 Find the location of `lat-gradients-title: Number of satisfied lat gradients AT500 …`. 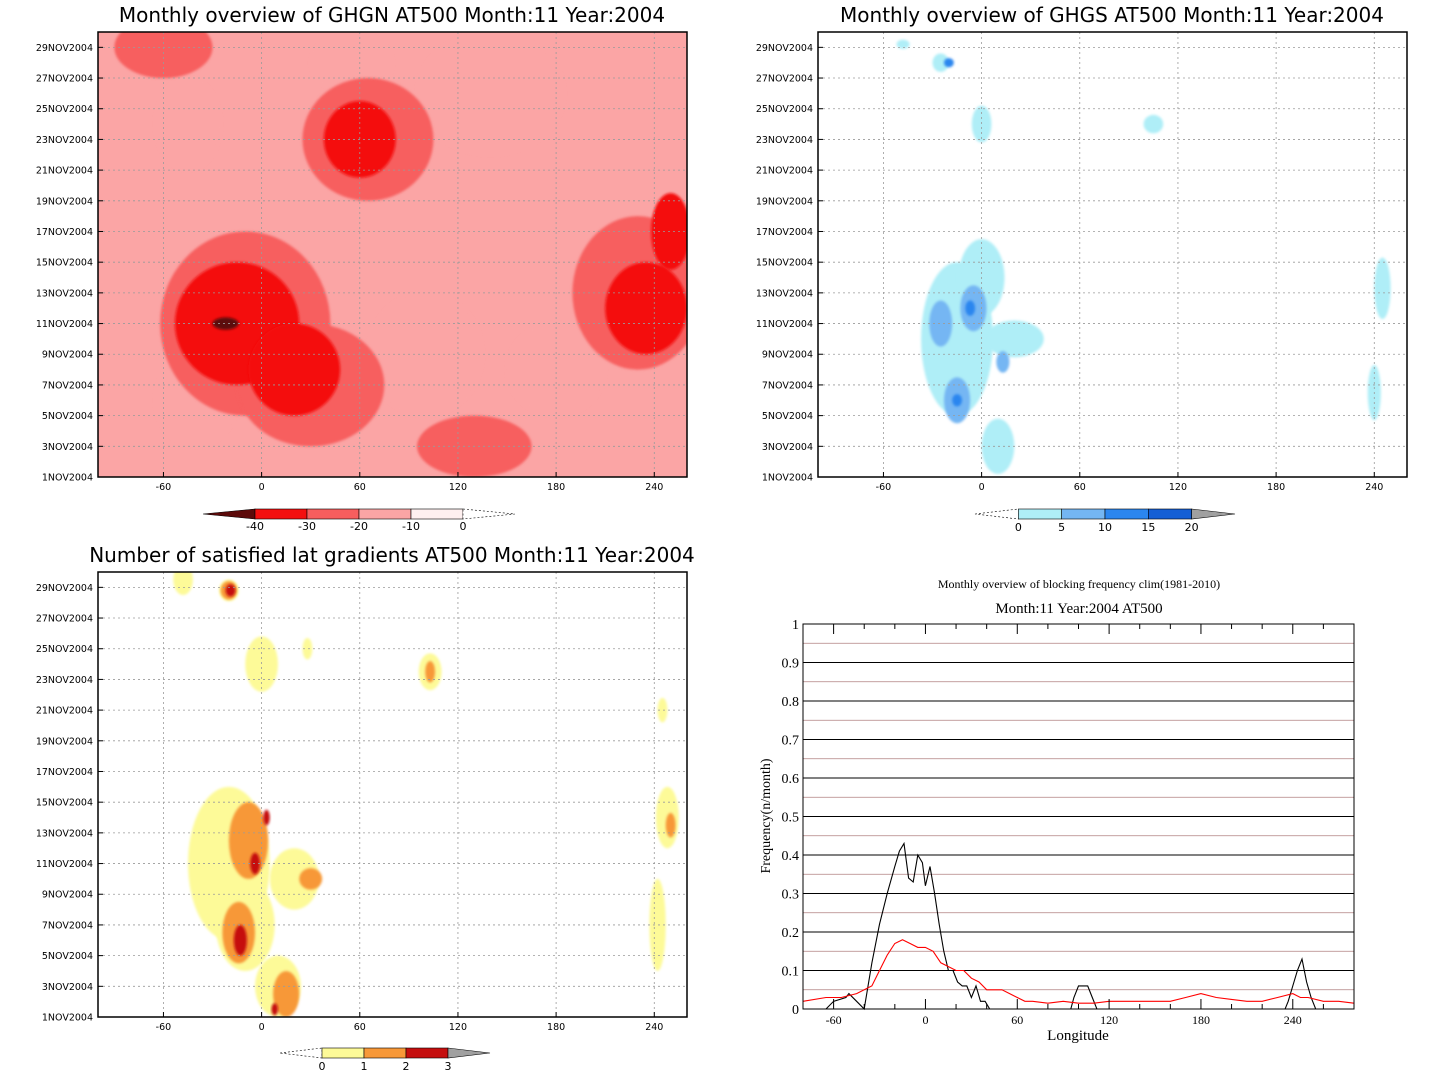

lat-gradients-title: Number of satisfied lat gradients AT500 … is located at coordinates (392, 555).